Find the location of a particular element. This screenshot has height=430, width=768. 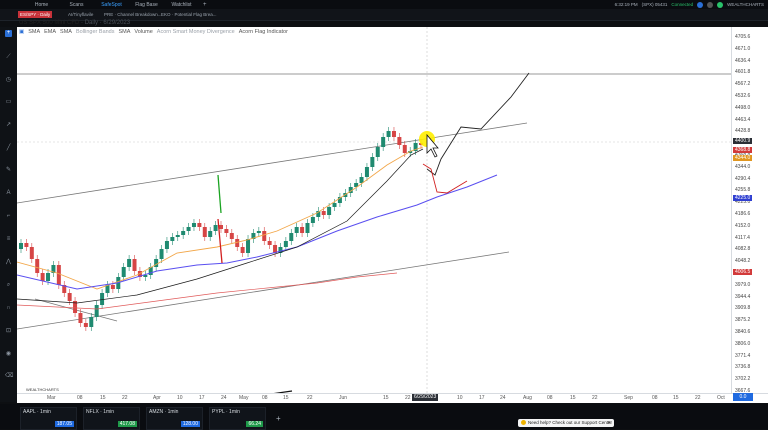

measure-icon: ⌐ is located at coordinates (8, 216).